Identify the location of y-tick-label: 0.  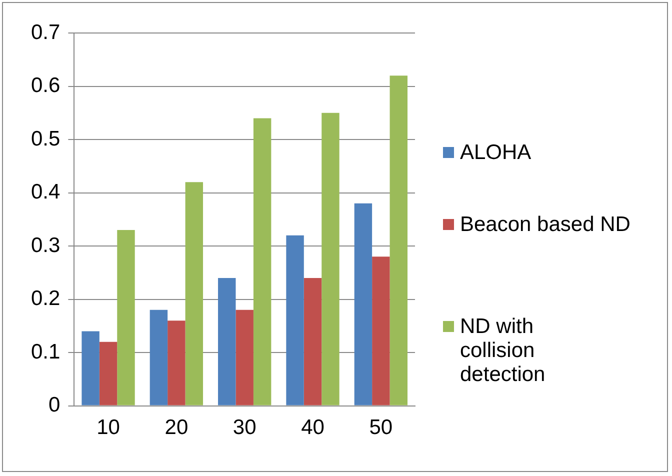
(54, 405).